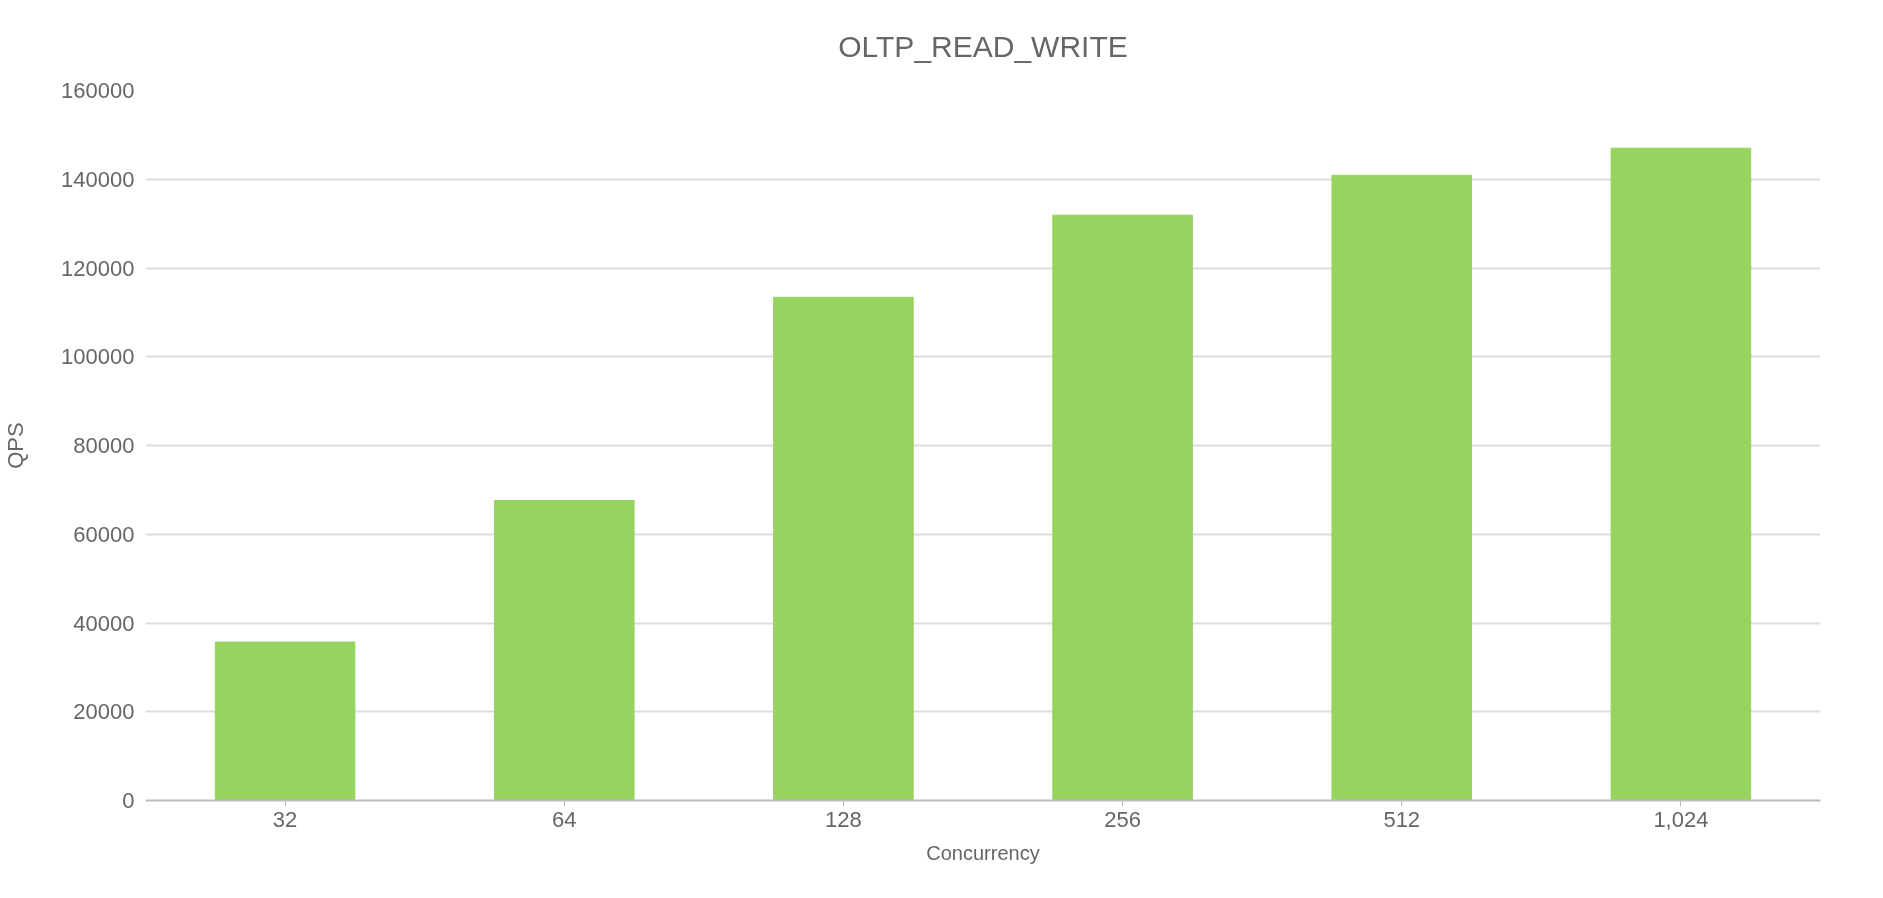 The image size is (1883, 898). Describe the element at coordinates (1402, 819) in the screenshot. I see `x-tick-label: 512` at that location.